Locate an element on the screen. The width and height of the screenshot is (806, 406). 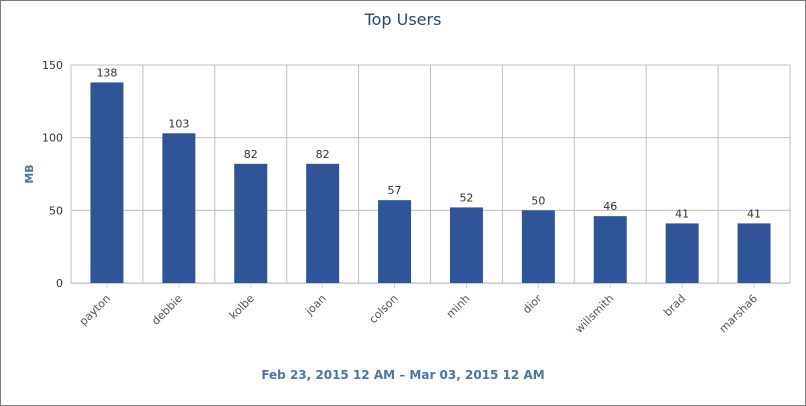
x-tick-label: payton is located at coordinates (95, 310).